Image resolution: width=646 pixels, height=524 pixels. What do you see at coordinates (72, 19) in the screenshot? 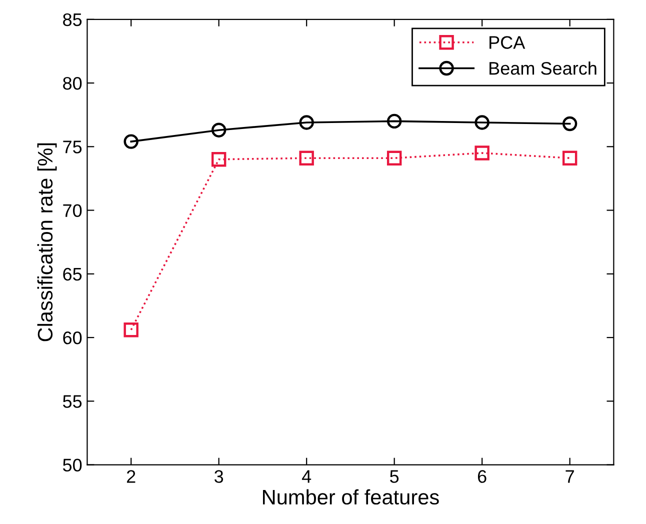
I see `y-tick-label: 85` at bounding box center [72, 19].